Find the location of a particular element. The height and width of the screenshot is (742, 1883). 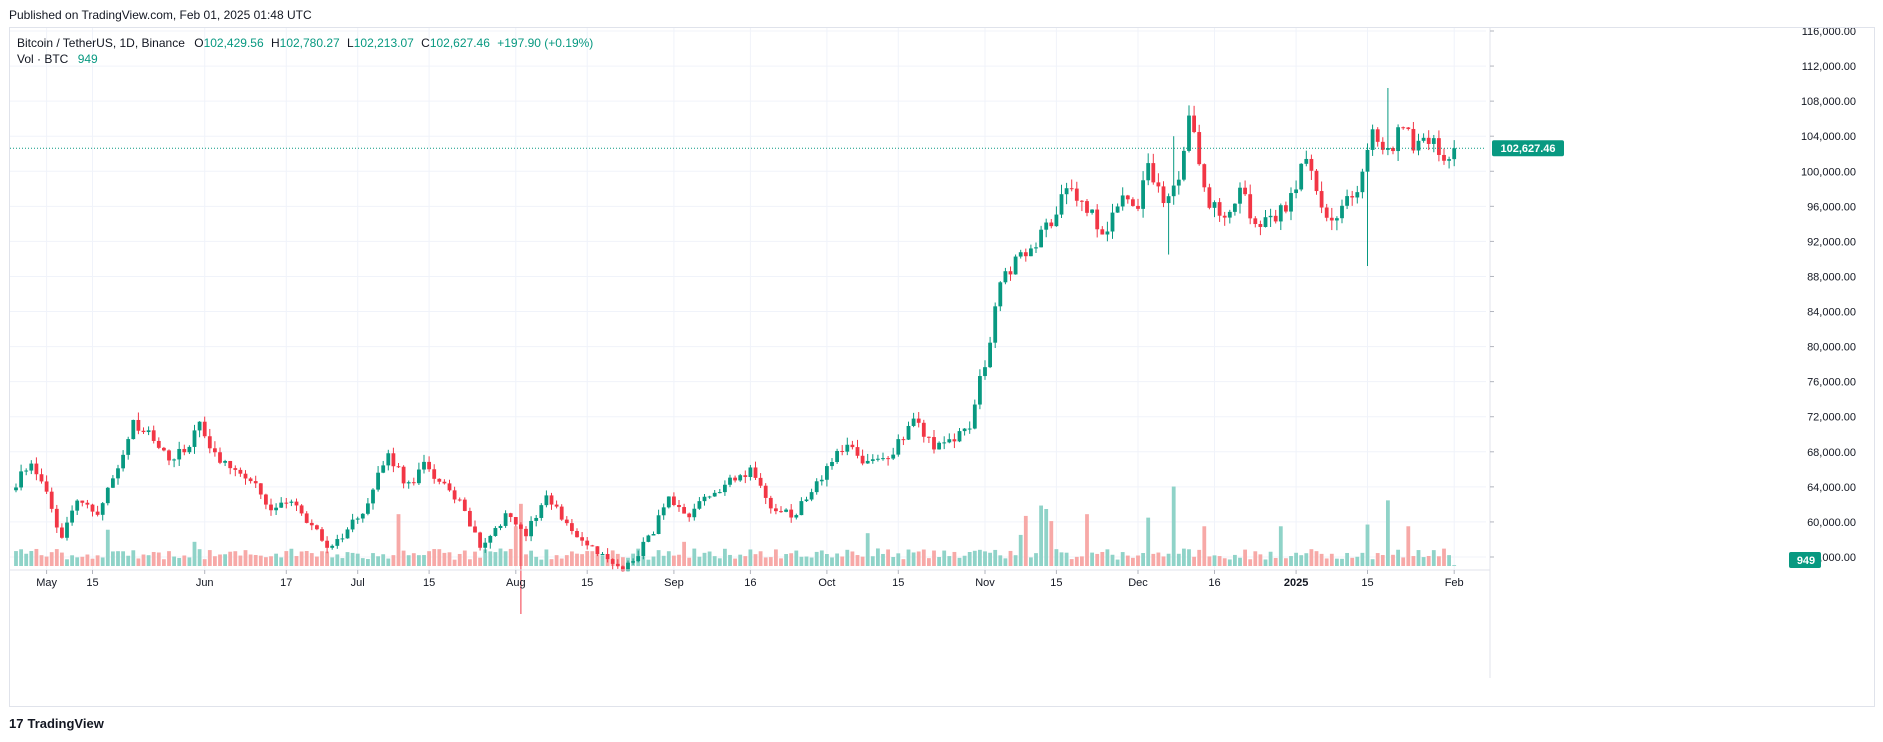

last-volume-label: 949 is located at coordinates (1806, 561).